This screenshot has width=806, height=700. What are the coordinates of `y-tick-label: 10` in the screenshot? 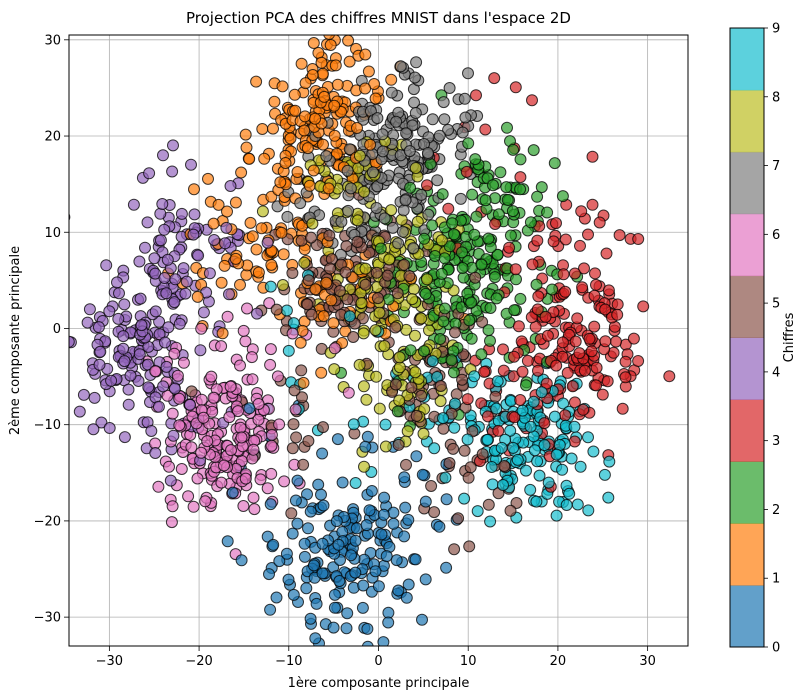 It's located at (52, 233).